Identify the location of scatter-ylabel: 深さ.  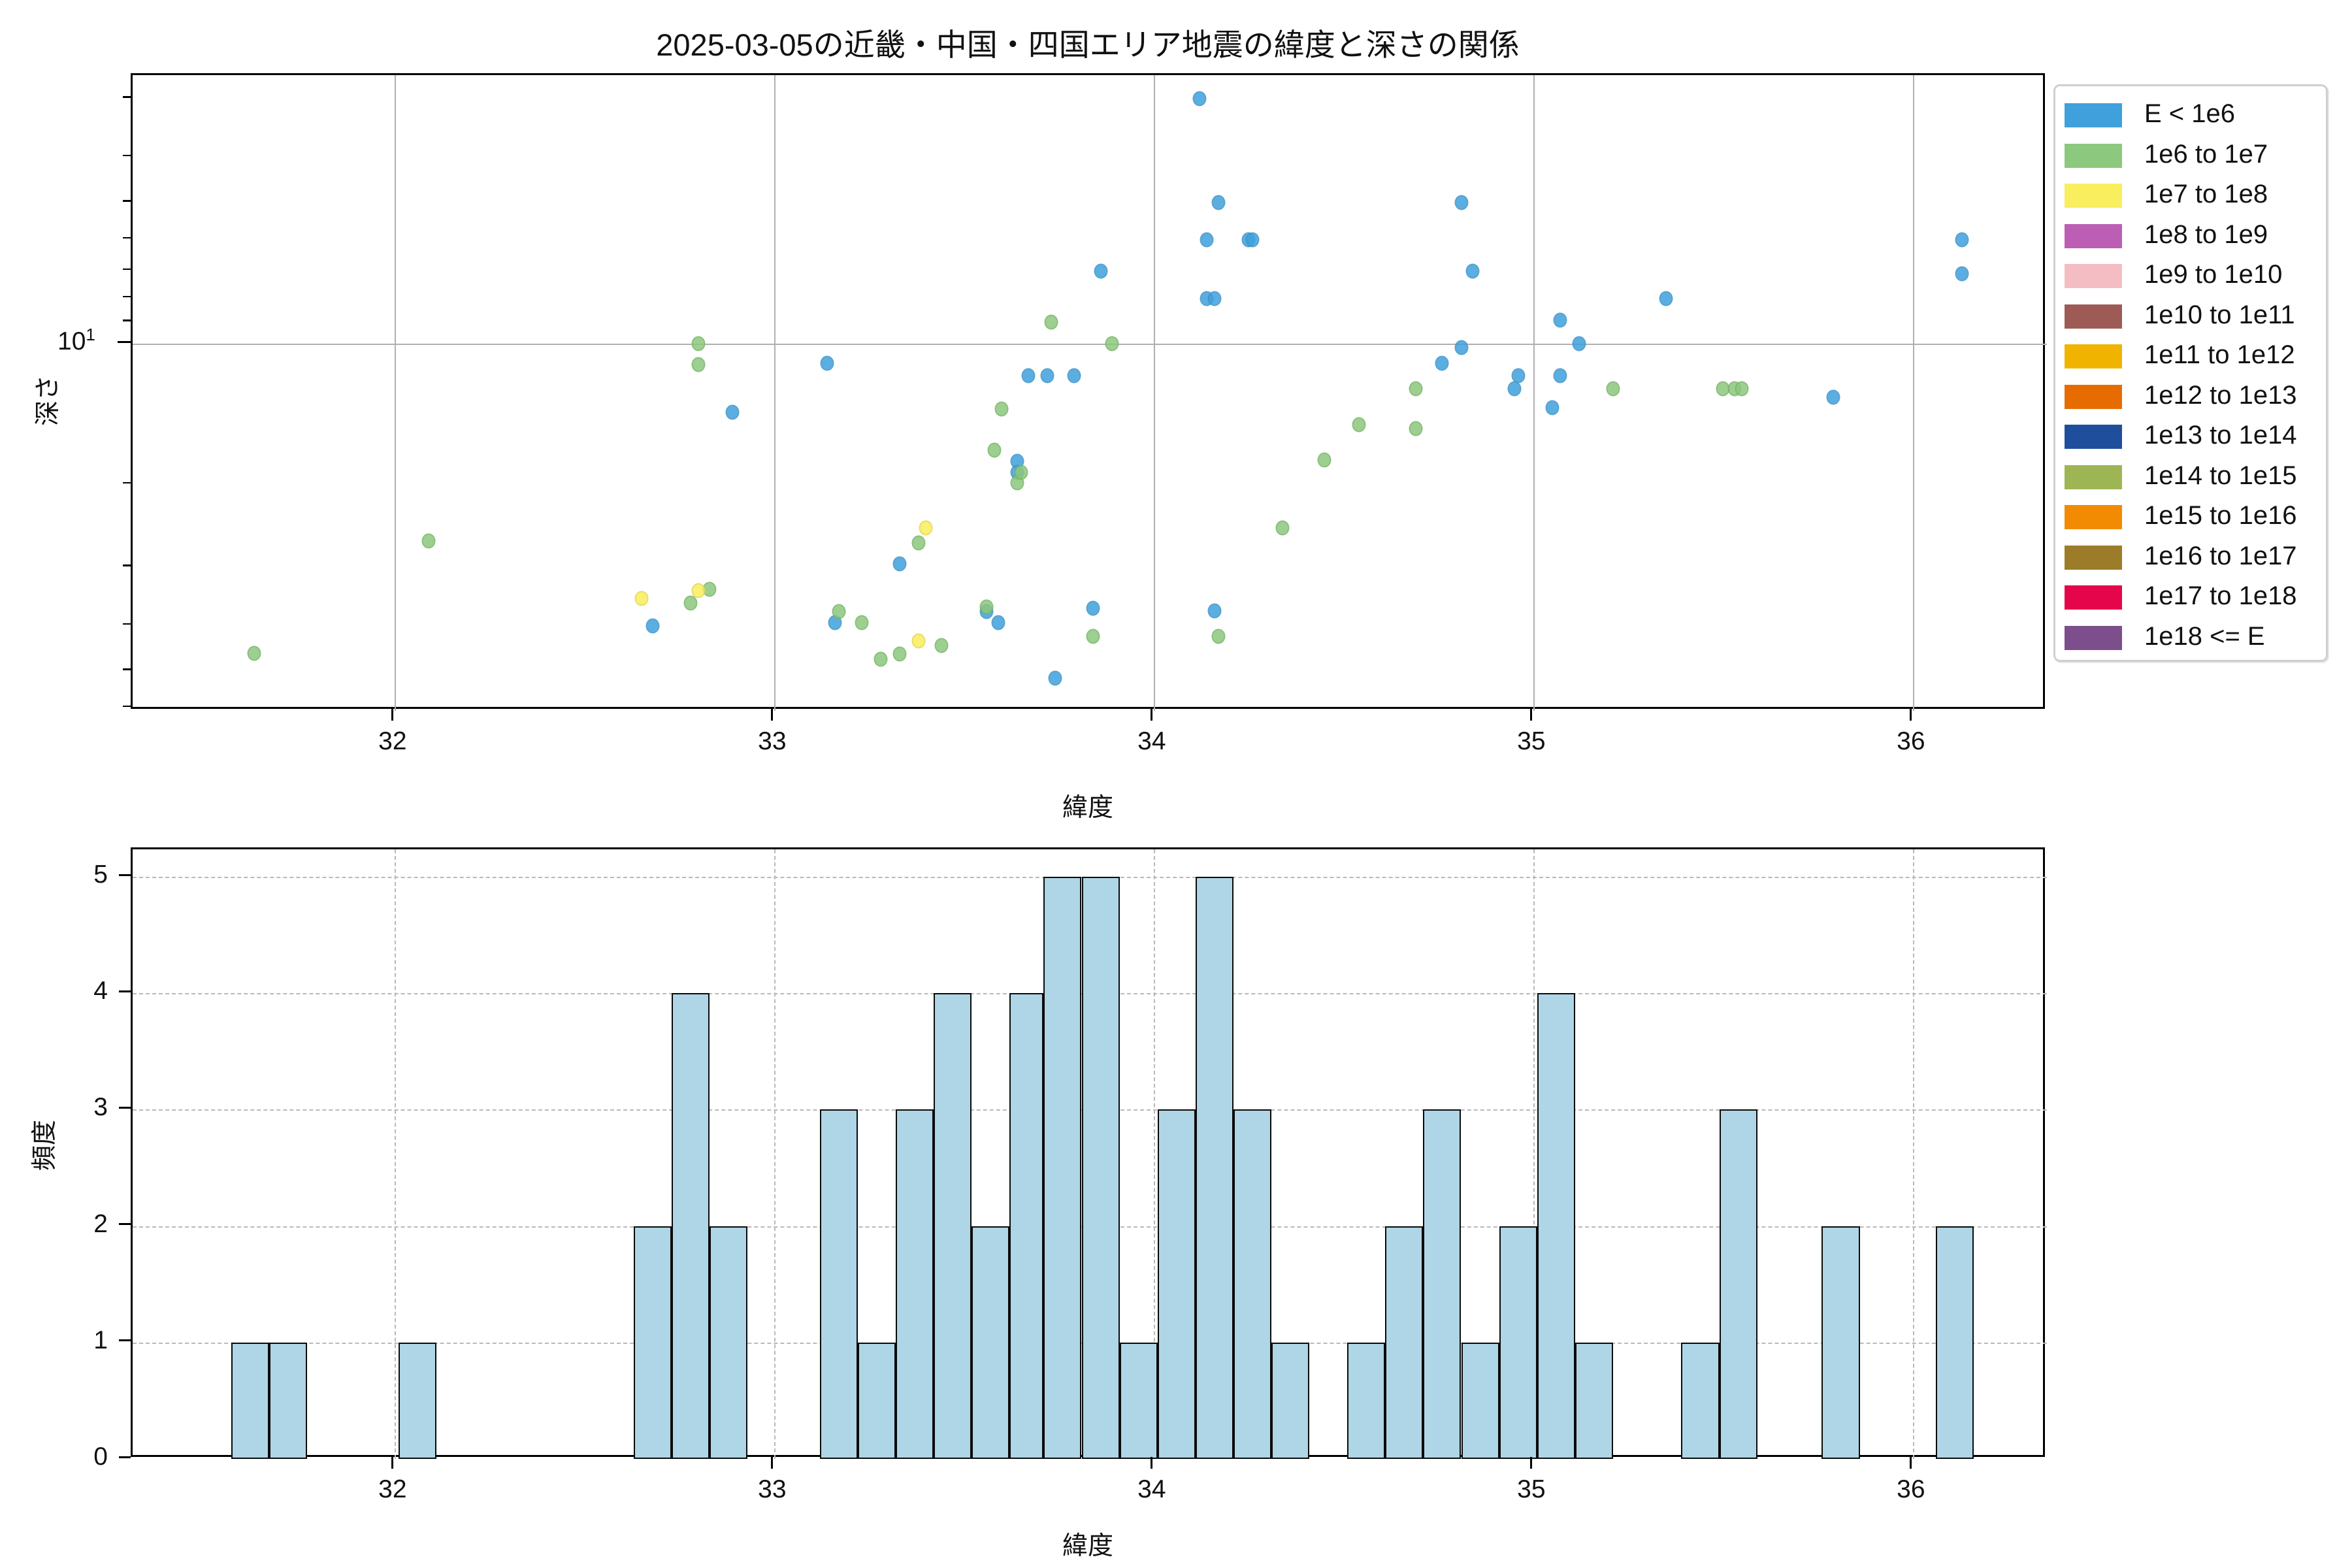
(48, 401).